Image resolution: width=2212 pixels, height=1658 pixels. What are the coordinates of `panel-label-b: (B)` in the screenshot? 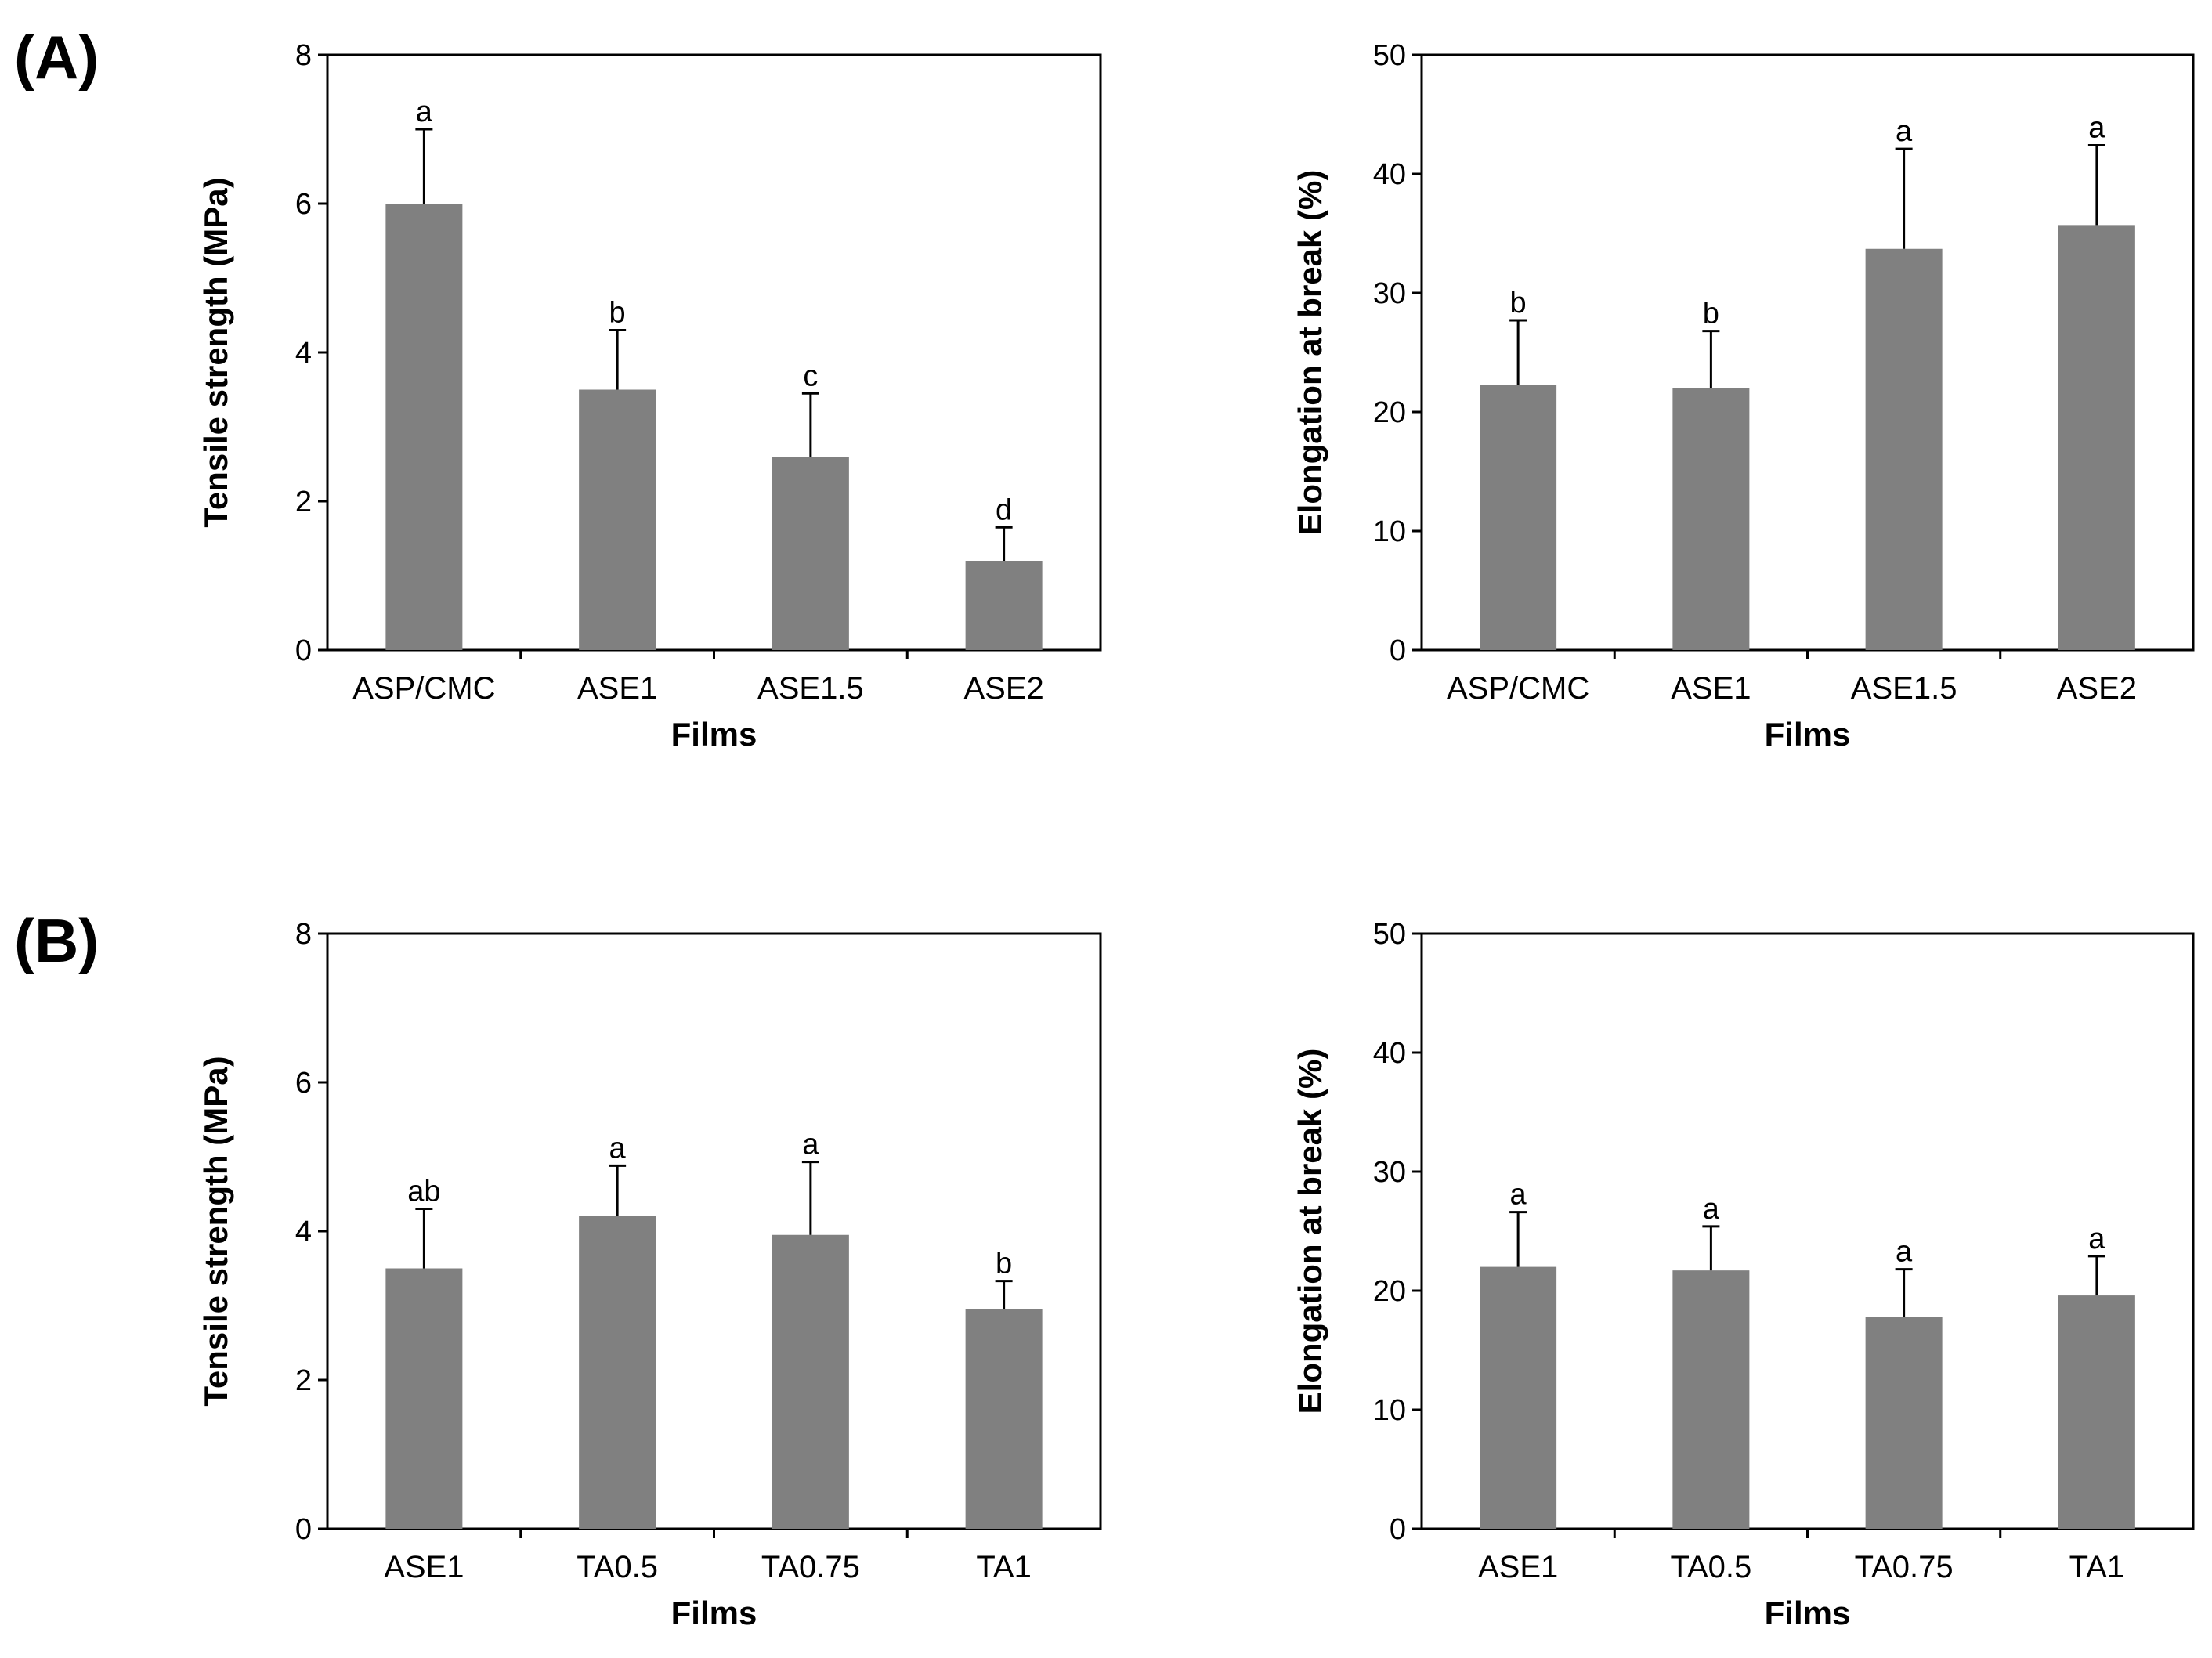 It's located at (56, 940).